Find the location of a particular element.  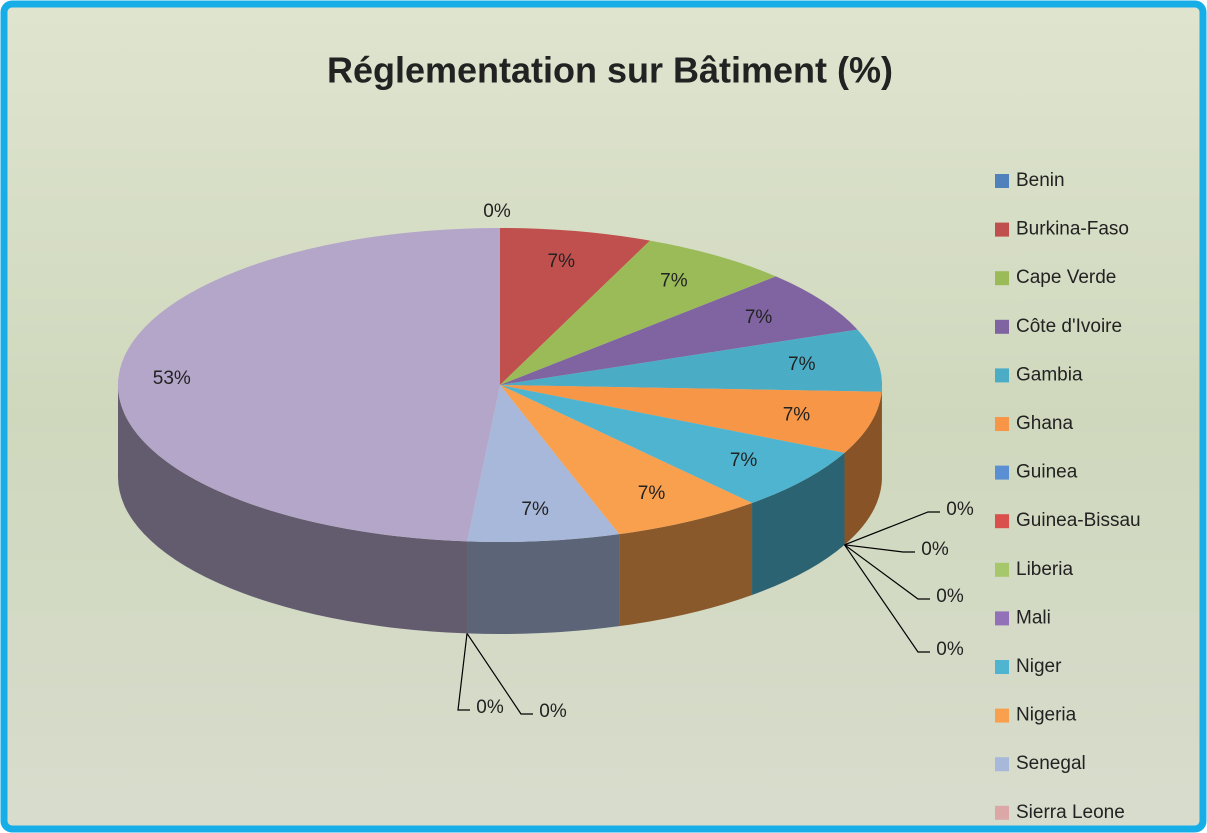

legend-label: Guinea is located at coordinates (1047, 472).